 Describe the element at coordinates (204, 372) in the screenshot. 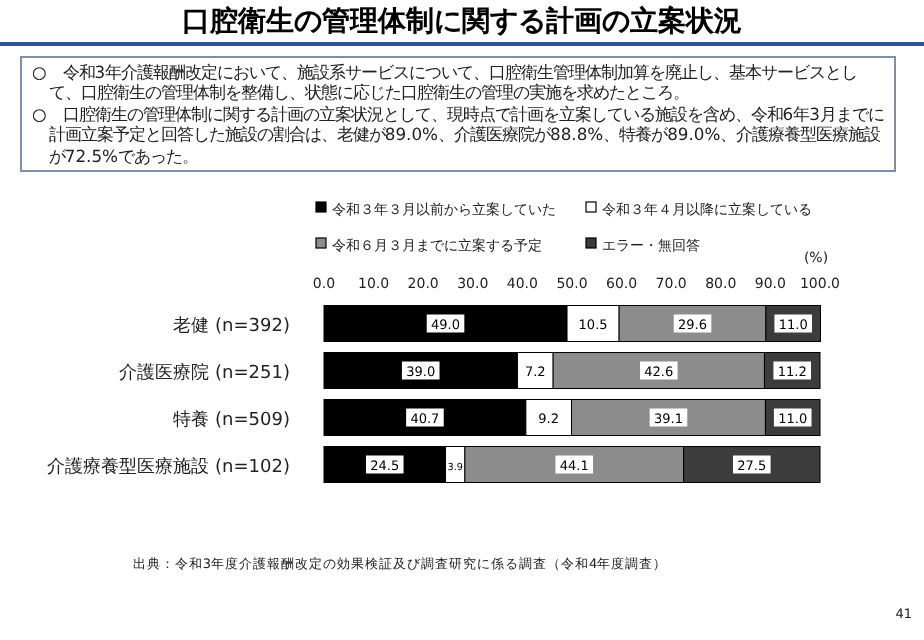

I see `y-tick-label: 介護医療院 (n=251)` at that location.